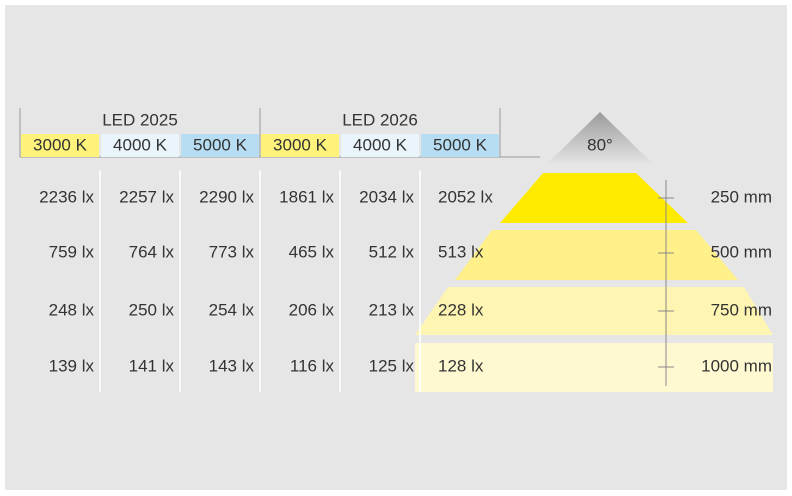  Describe the element at coordinates (461, 309) in the screenshot. I see `cell: 228 lx` at that location.